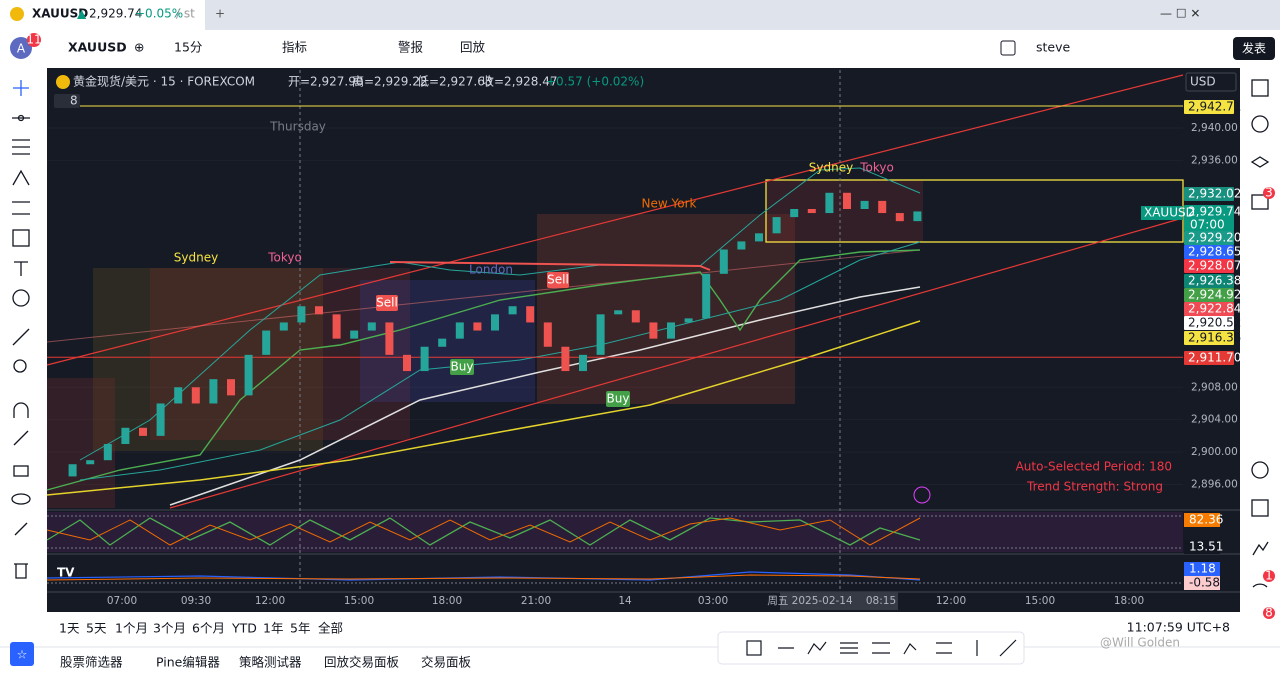 The height and width of the screenshot is (680, 1280). I want to click on oscillator-tag-label: 82.36, so click(1206, 520).